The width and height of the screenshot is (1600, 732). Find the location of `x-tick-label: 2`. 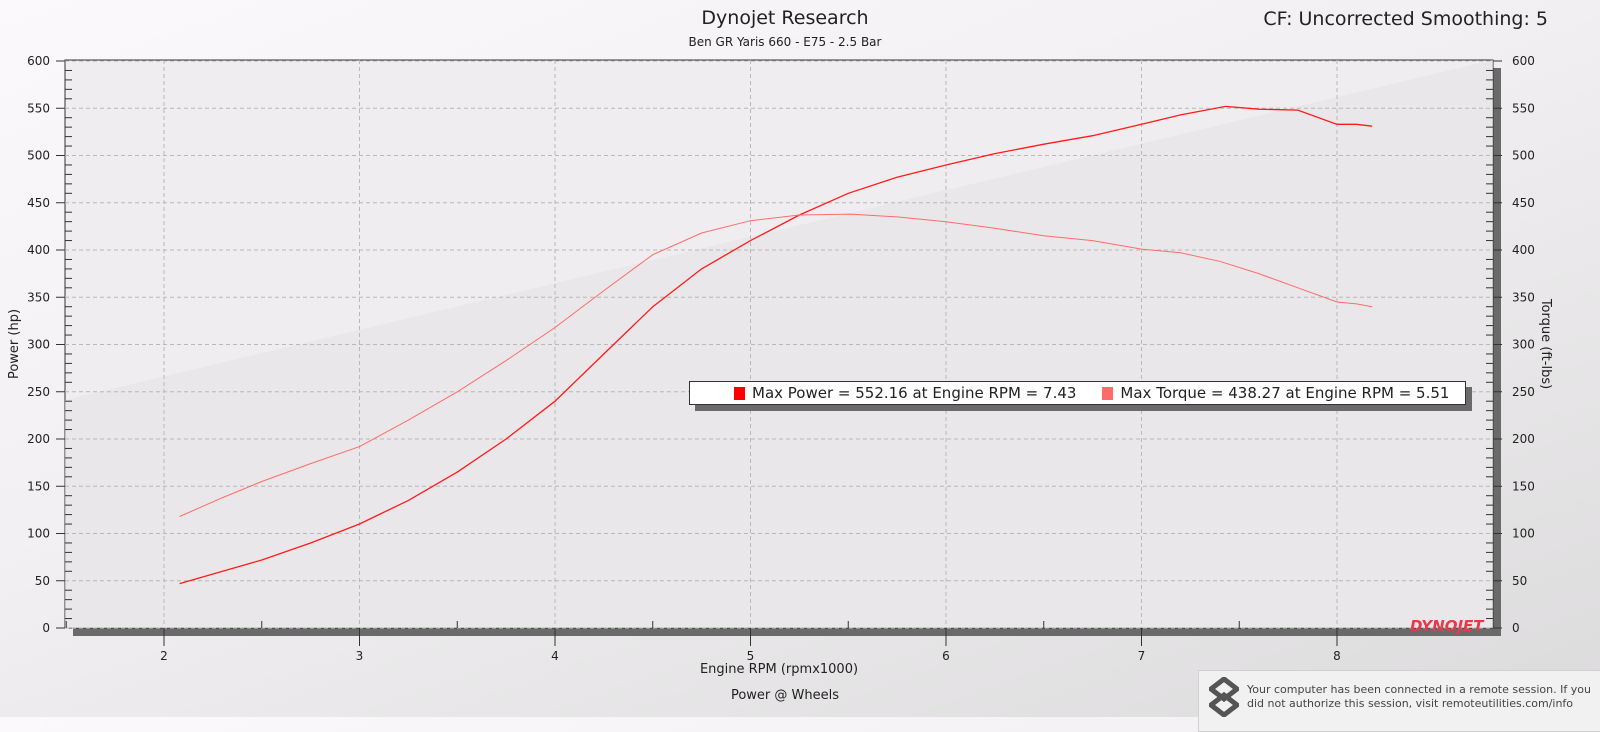

x-tick-label: 2 is located at coordinates (164, 656).